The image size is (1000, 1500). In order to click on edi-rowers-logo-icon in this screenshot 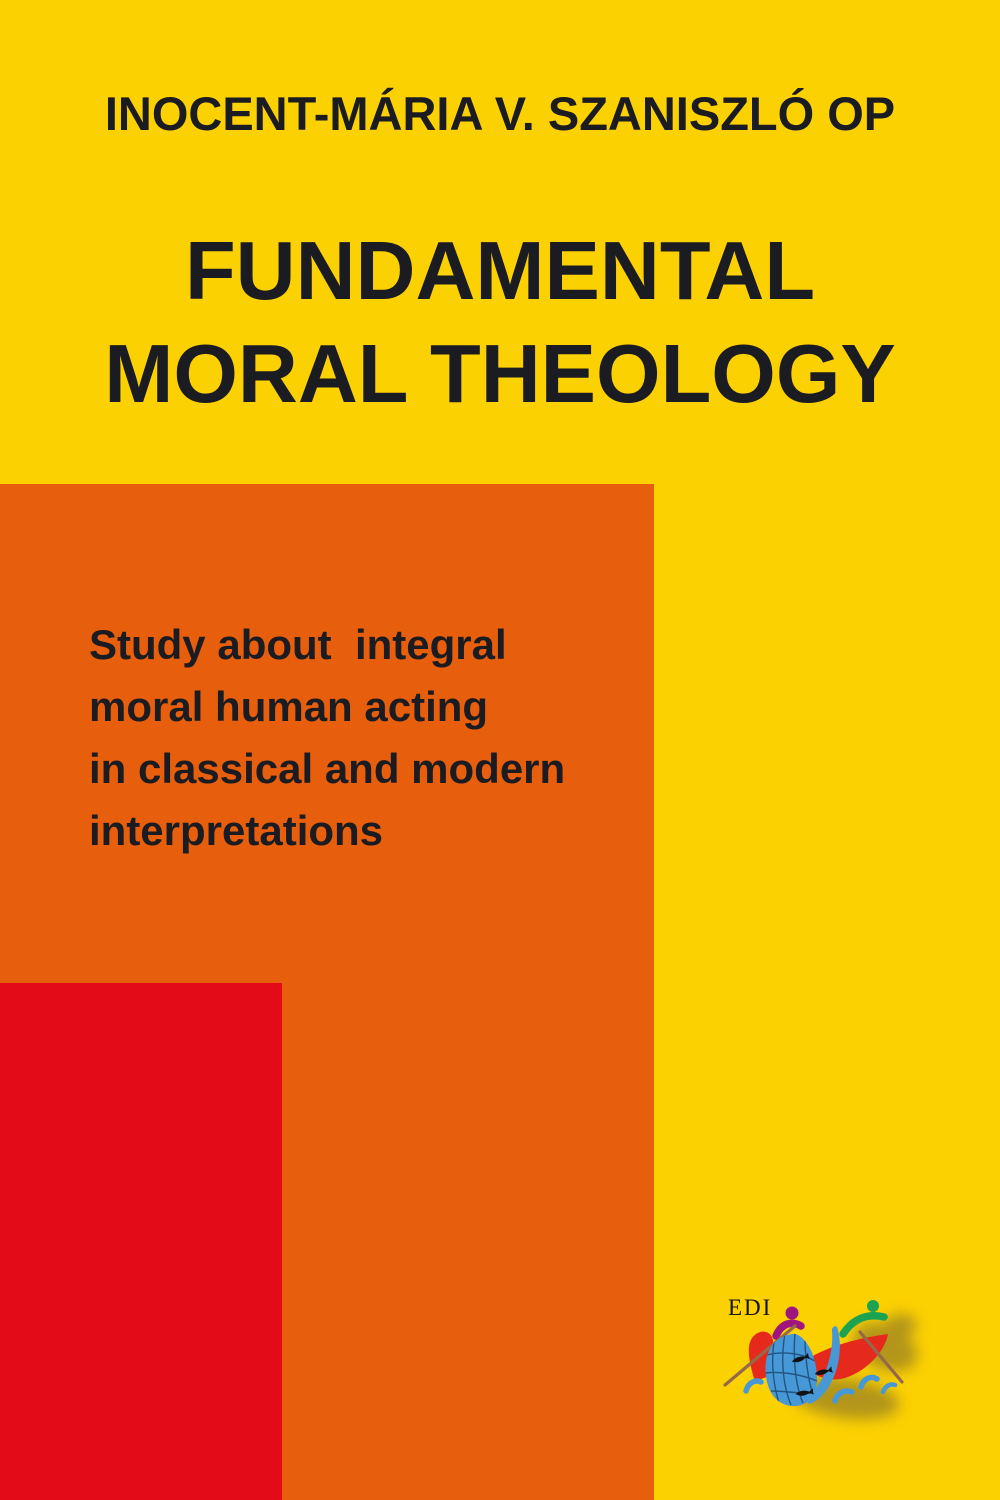, I will do `click(820, 1360)`.